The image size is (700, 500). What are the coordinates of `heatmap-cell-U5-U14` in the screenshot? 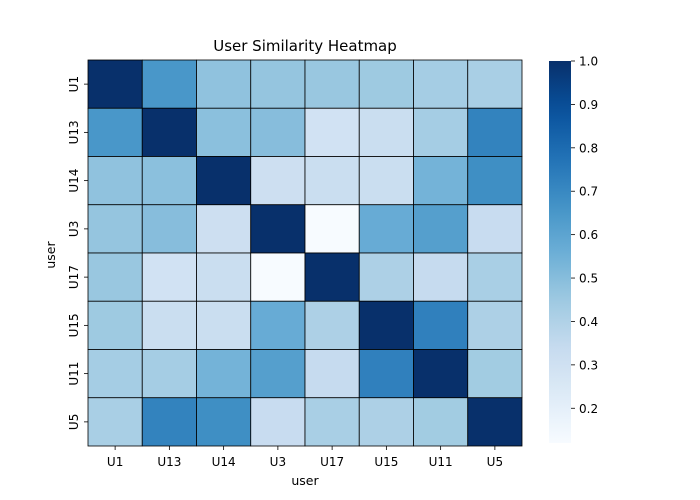 It's located at (224, 422).